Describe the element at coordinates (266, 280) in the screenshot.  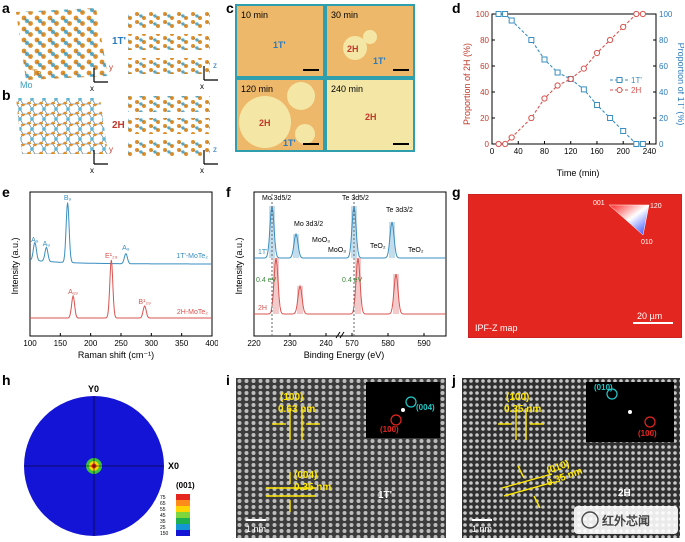
I see `xps-label-8: 0.4 eV` at that location.